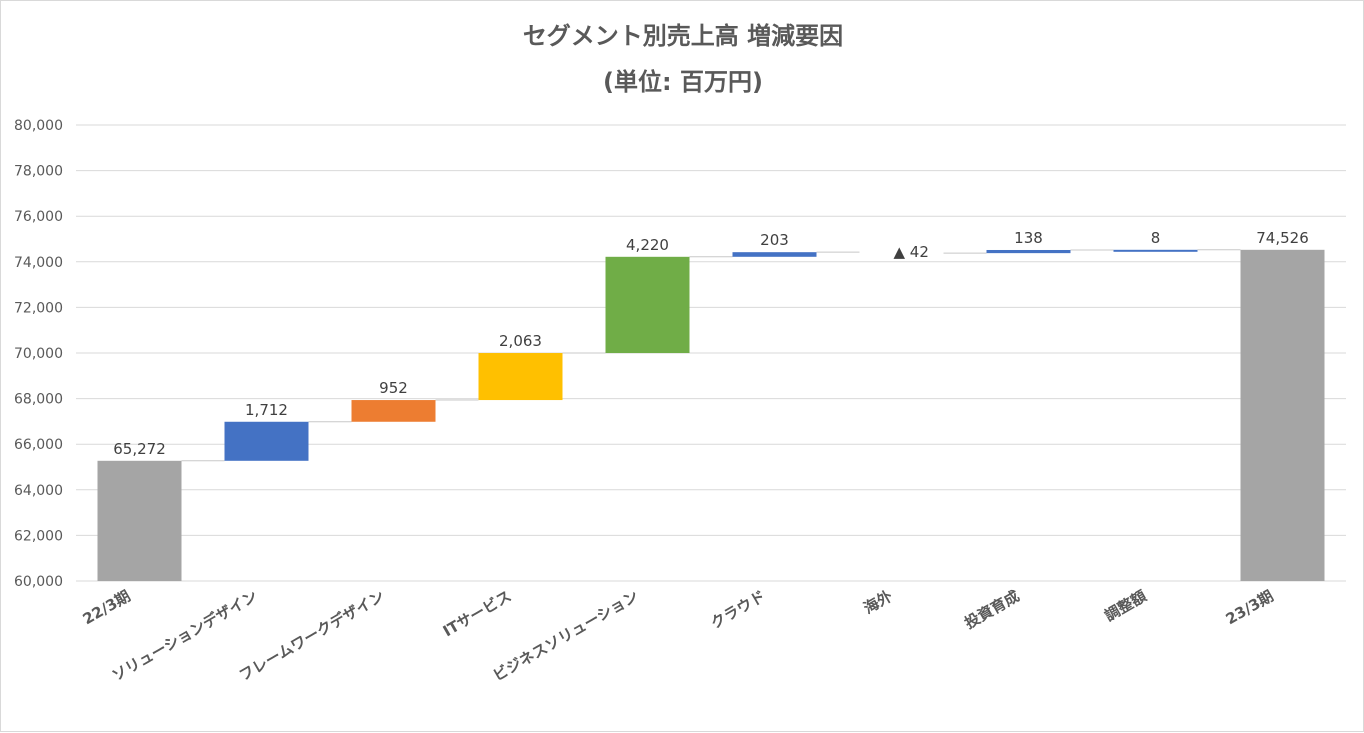 Image resolution: width=1364 pixels, height=733 pixels. I want to click on data-label: 952, so click(393, 388).